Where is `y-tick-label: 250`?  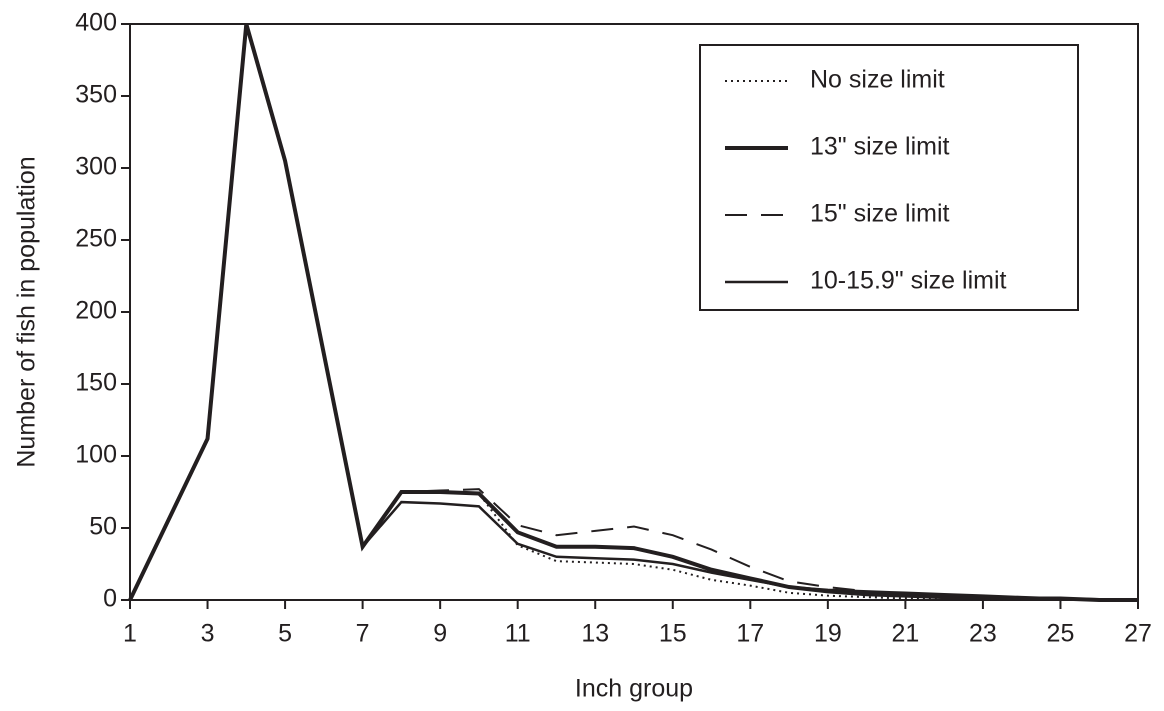
y-tick-label: 250 is located at coordinates (96, 239).